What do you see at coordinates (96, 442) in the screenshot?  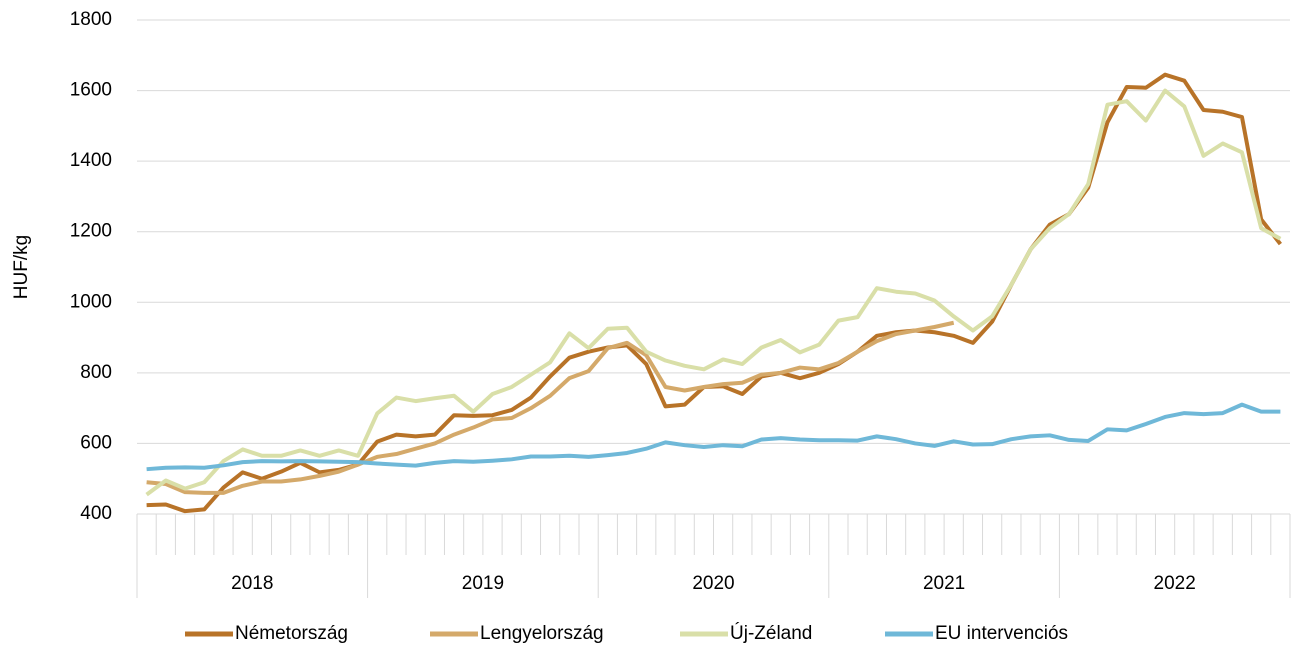 I see `y-tick-label: 600` at bounding box center [96, 442].